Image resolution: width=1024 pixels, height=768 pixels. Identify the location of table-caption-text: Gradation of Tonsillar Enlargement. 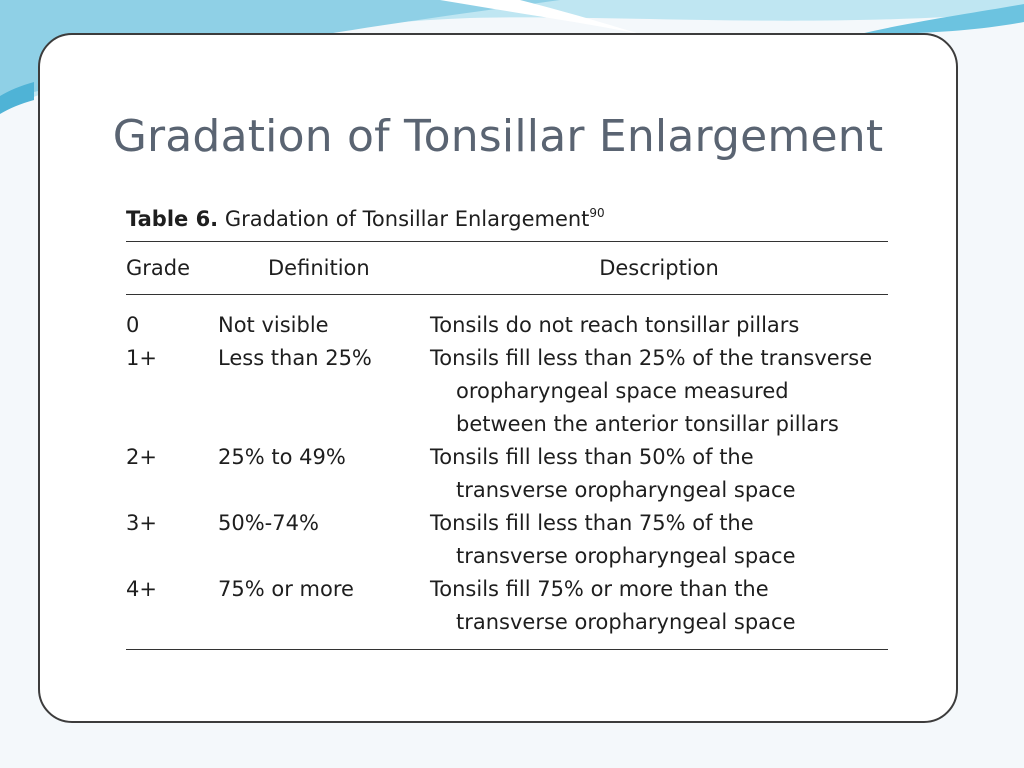
(407, 219).